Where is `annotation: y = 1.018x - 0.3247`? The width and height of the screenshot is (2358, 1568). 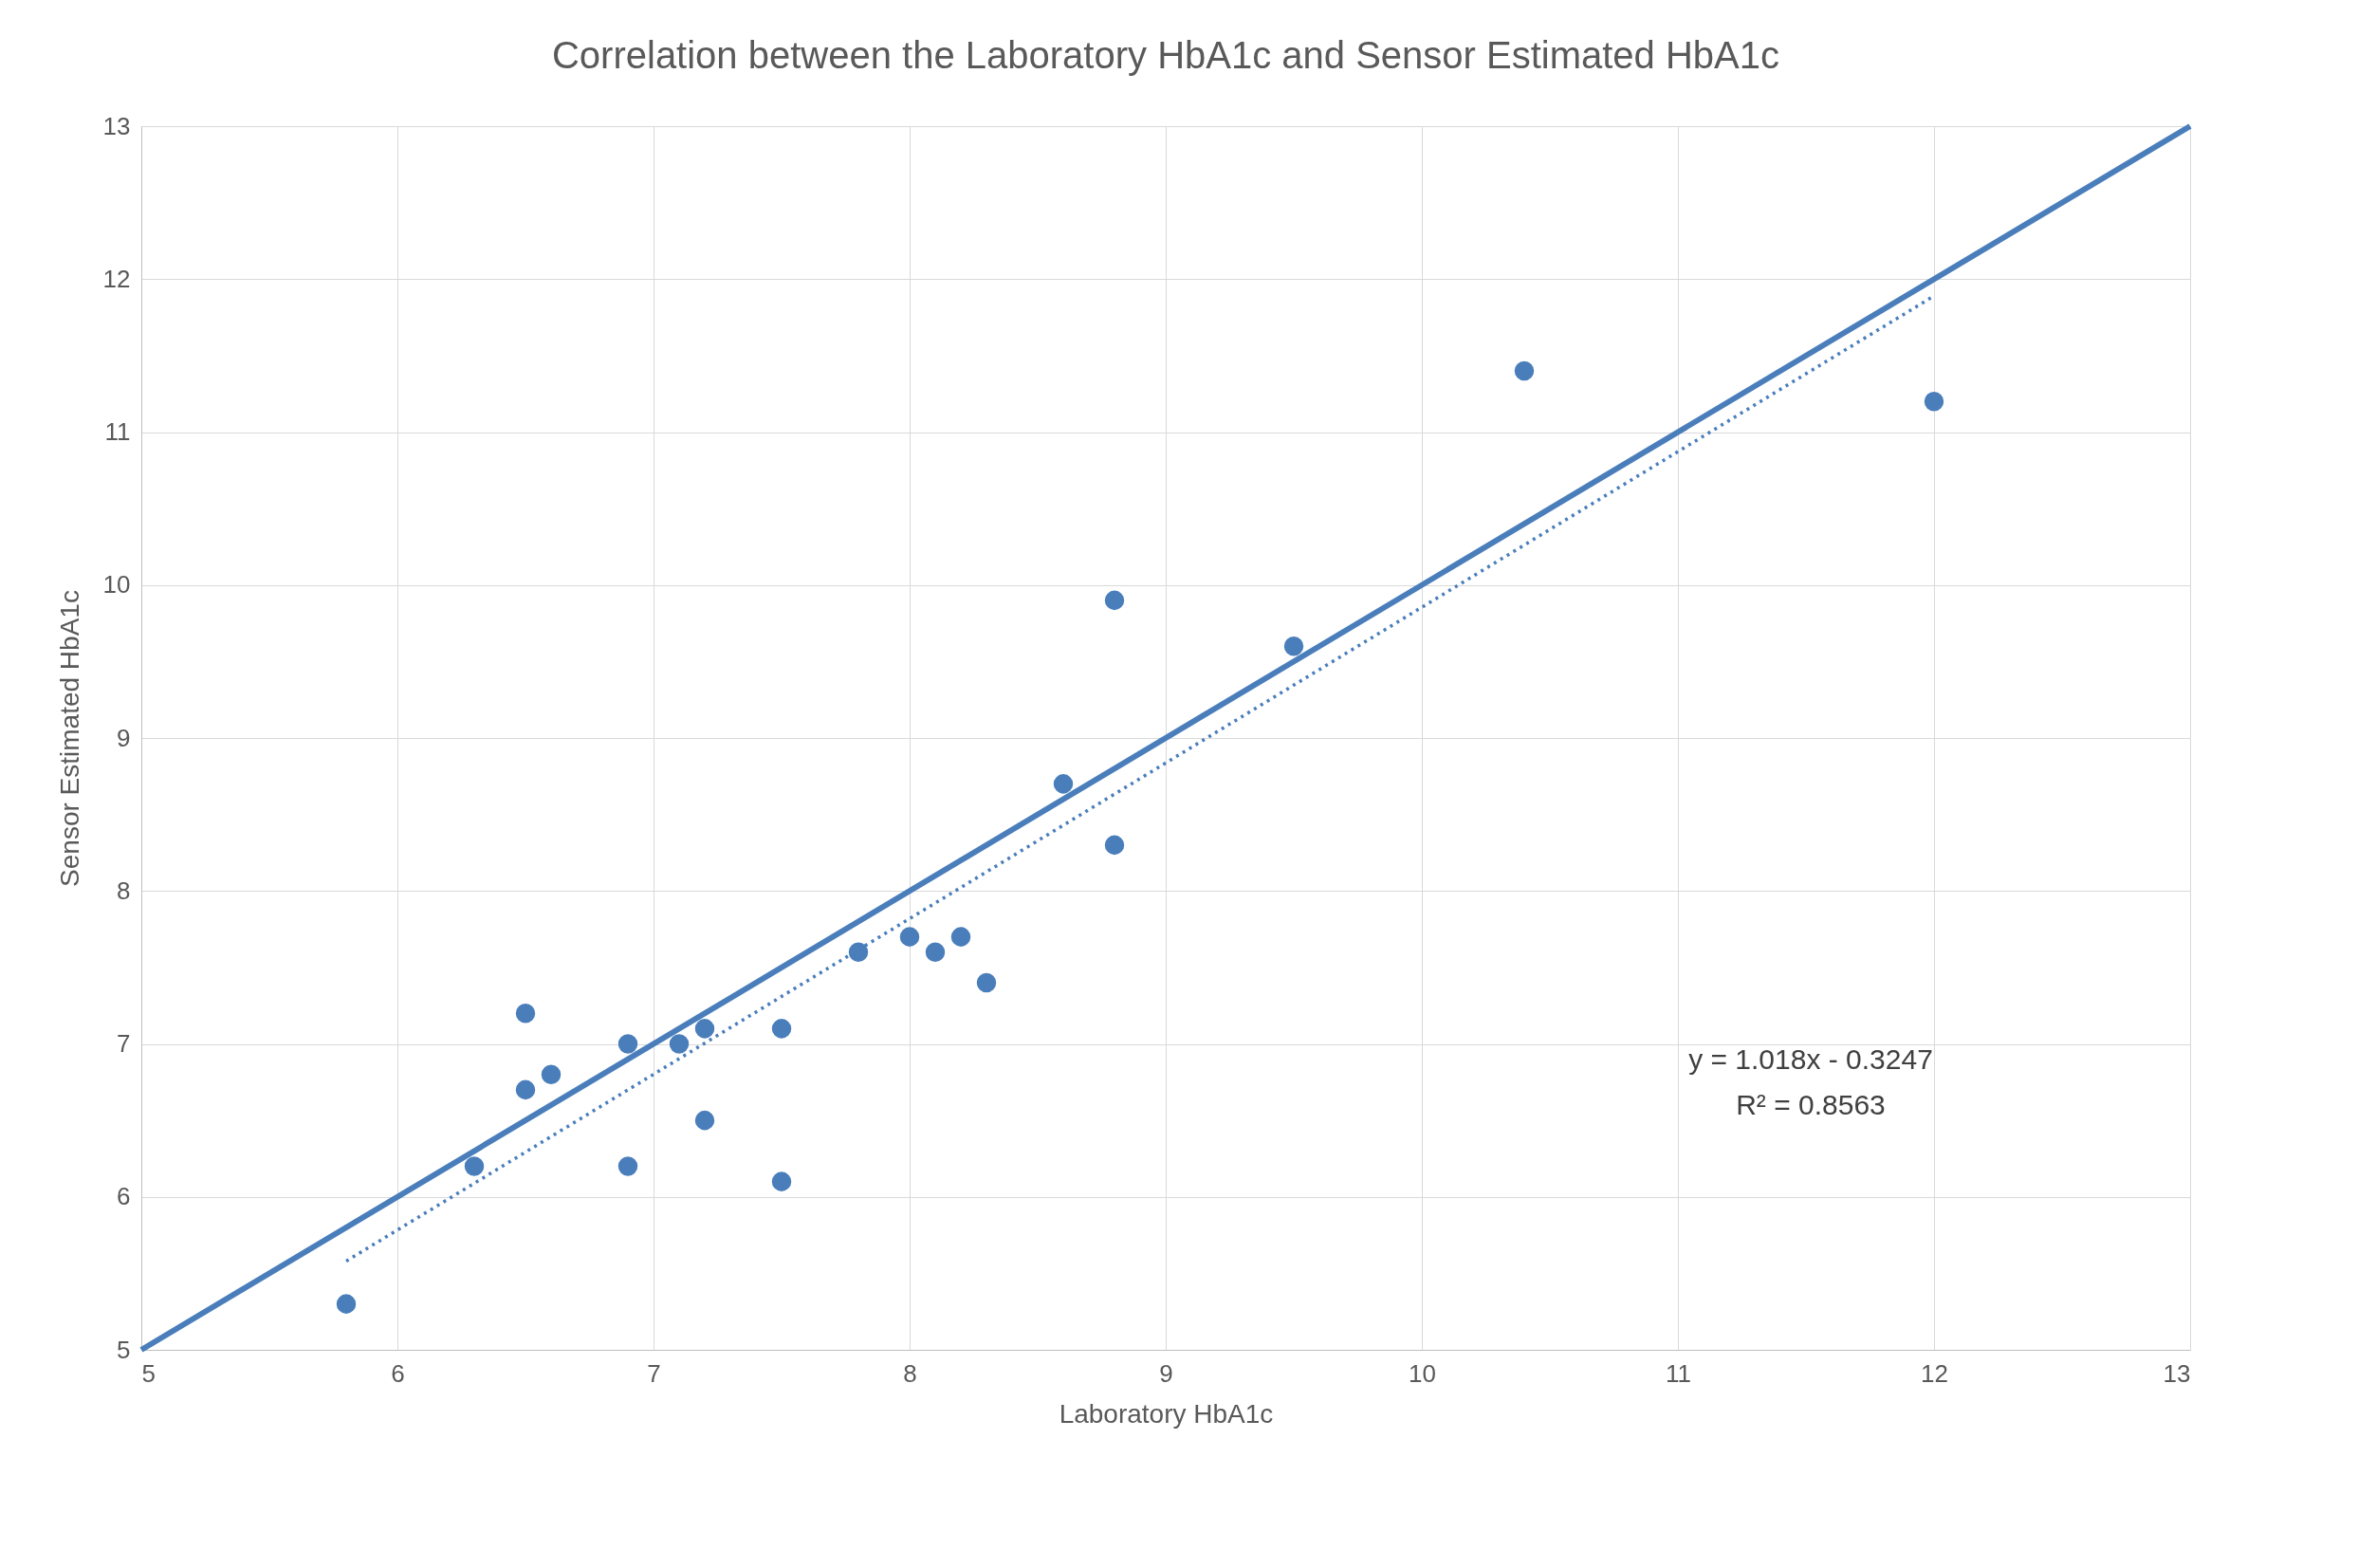
annotation: y = 1.018x - 0.3247 is located at coordinates (1811, 1059).